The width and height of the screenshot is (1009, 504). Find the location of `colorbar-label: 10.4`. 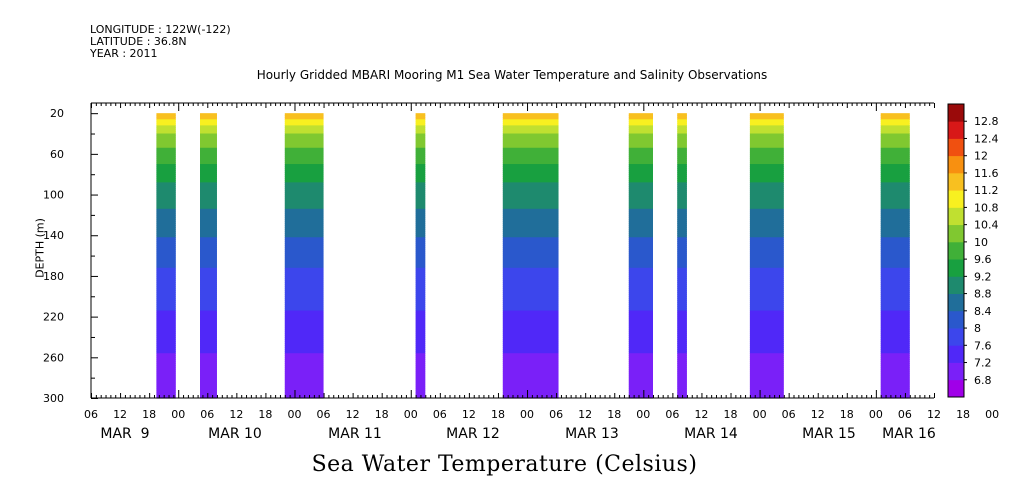

colorbar-label: 10.4 is located at coordinates (986, 225).